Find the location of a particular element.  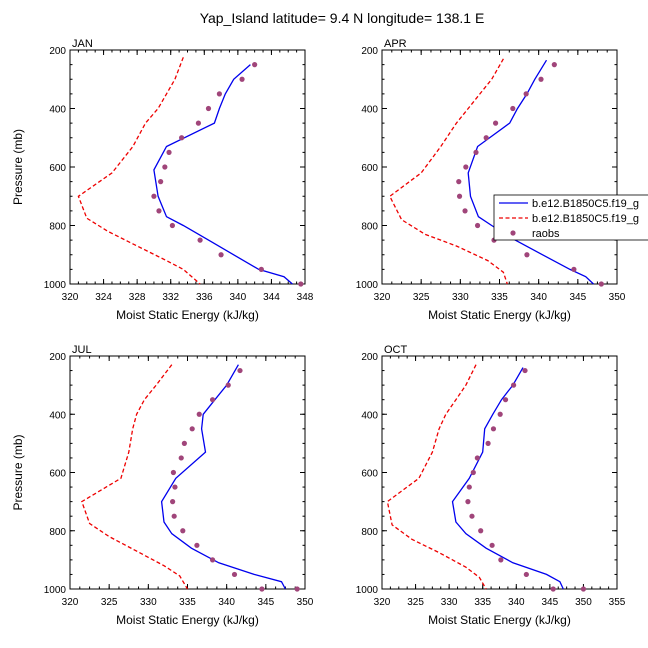

x-tick-label: 336 is located at coordinates (204, 297).